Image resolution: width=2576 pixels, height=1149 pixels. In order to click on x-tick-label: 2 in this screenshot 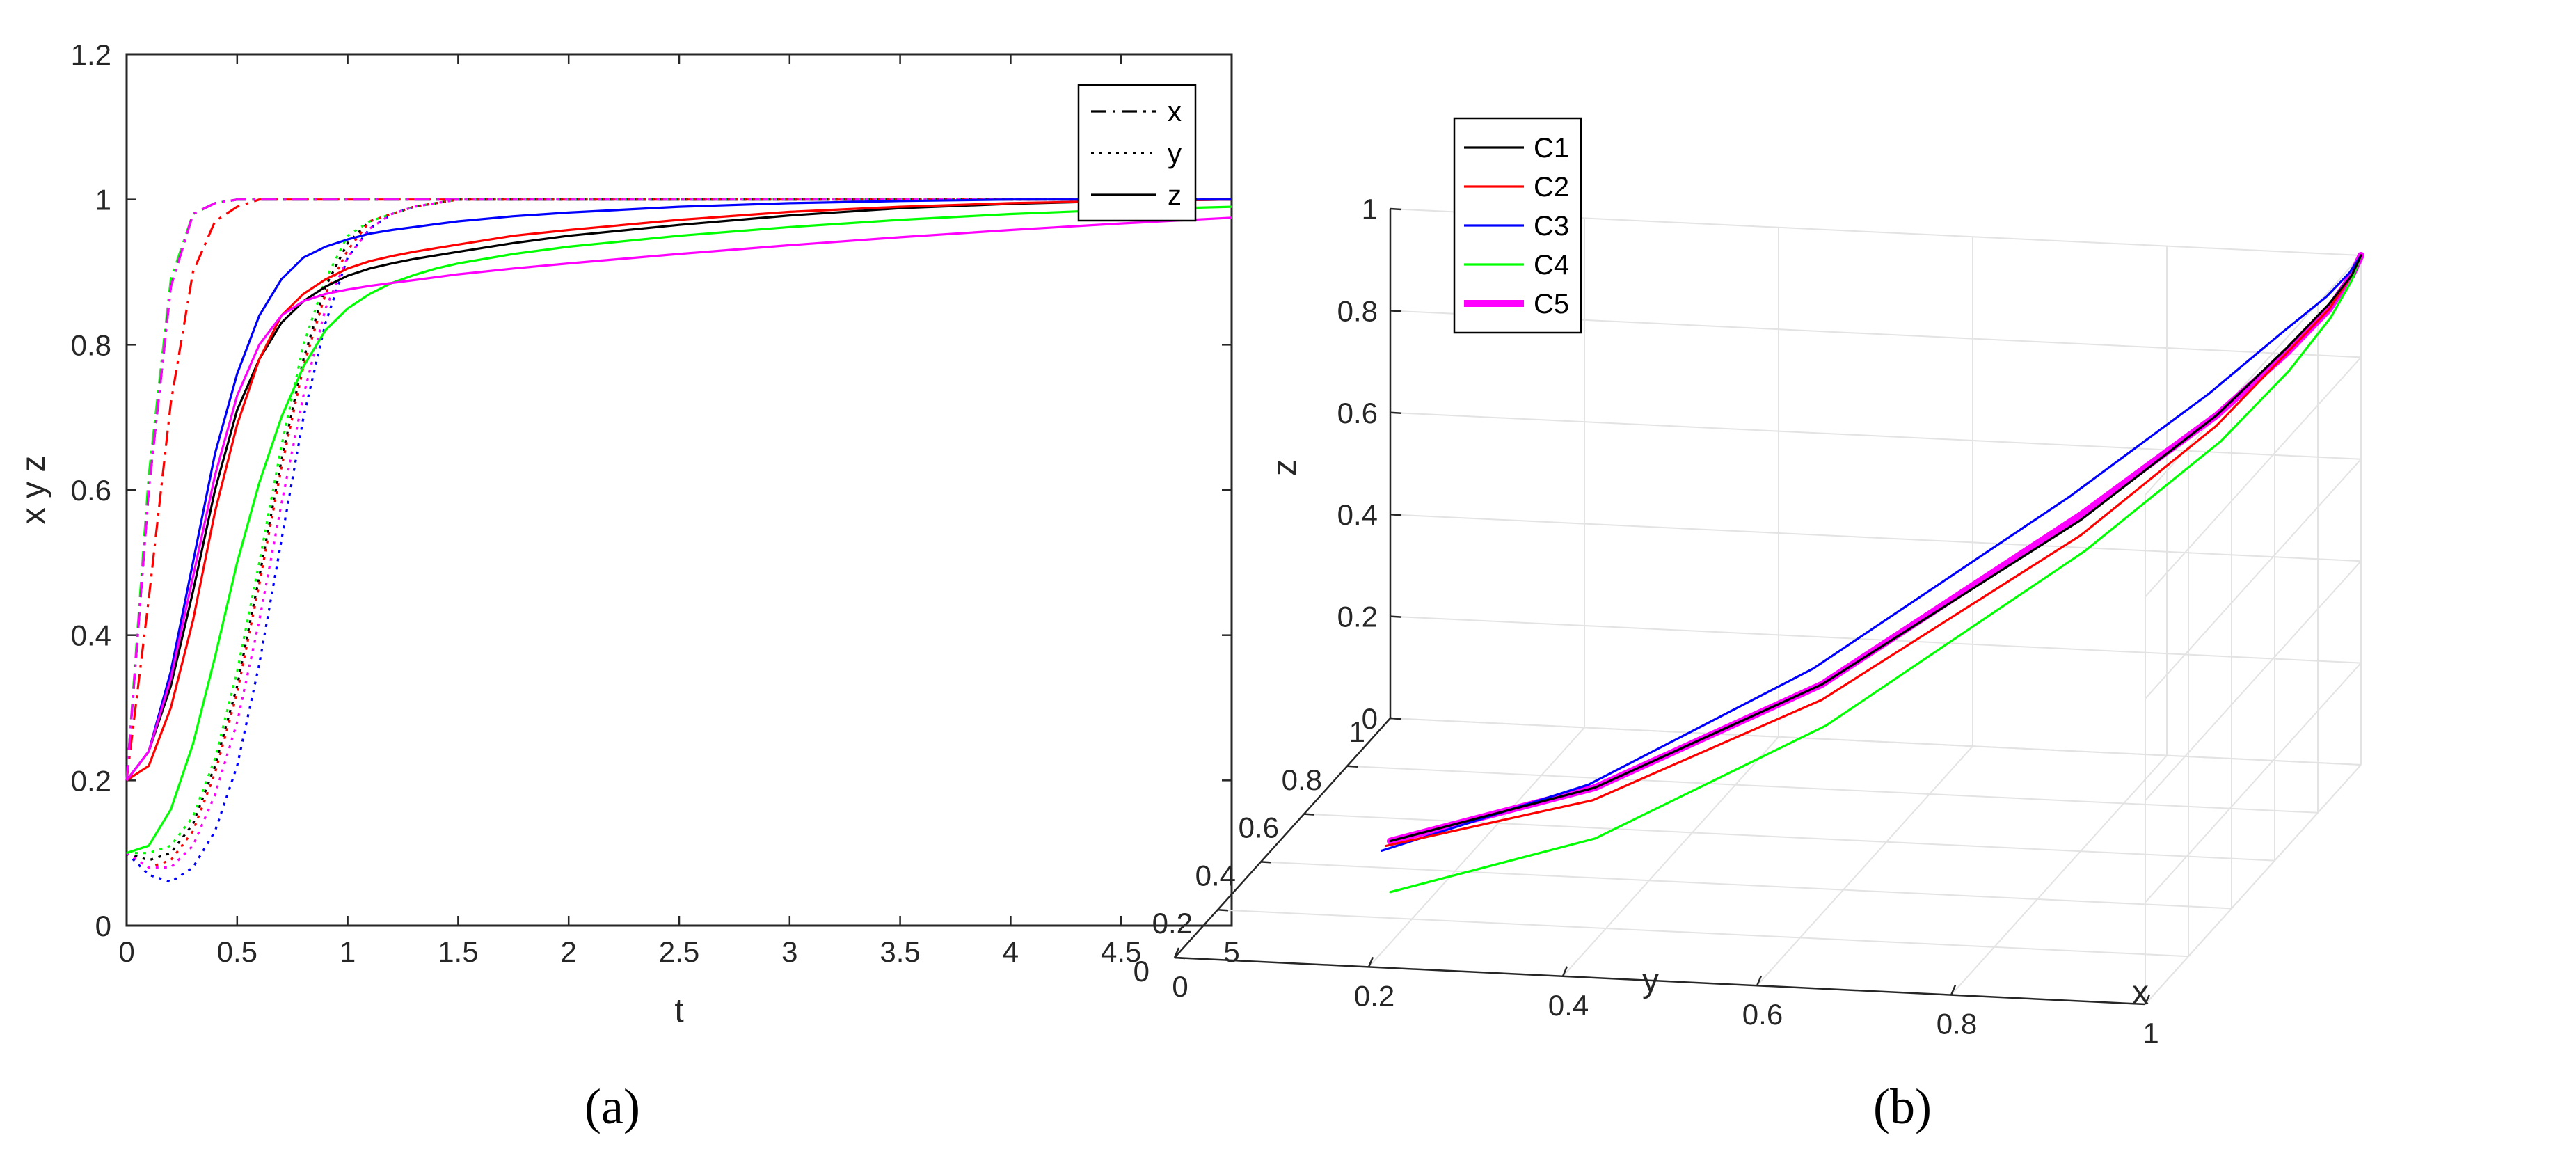, I will do `click(569, 952)`.